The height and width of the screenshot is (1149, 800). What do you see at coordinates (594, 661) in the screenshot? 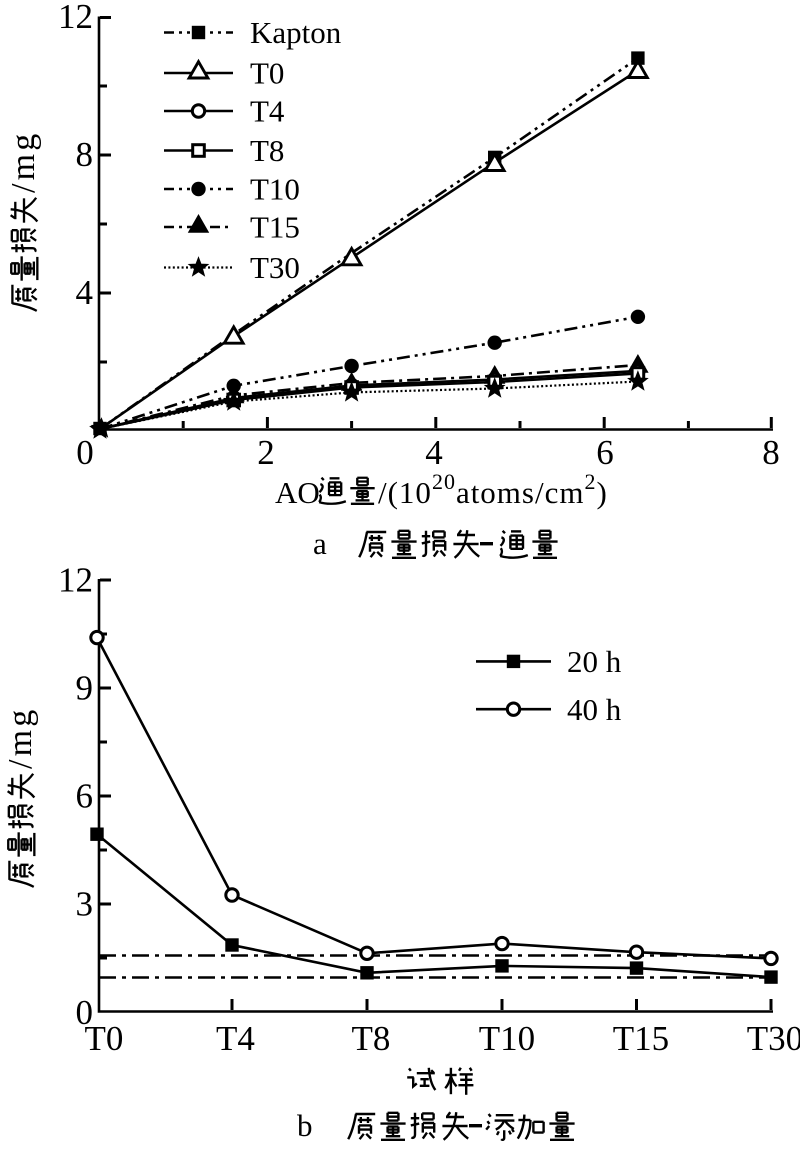
I see `svg-text: 20 h` at bounding box center [594, 661].